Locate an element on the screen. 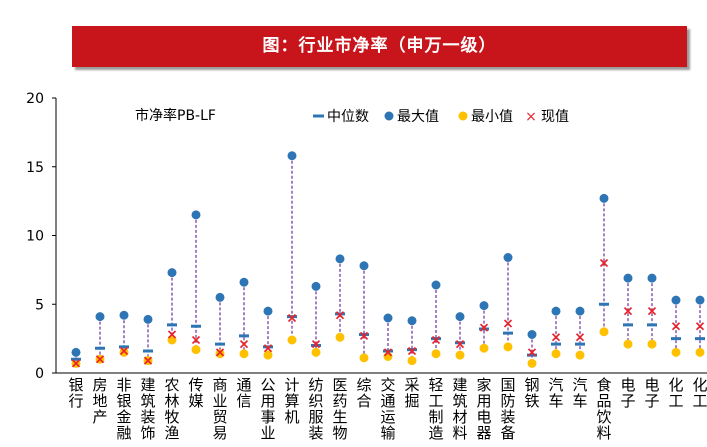 The width and height of the screenshot is (707, 447). legend-min-label: 最小值 is located at coordinates (492, 117).